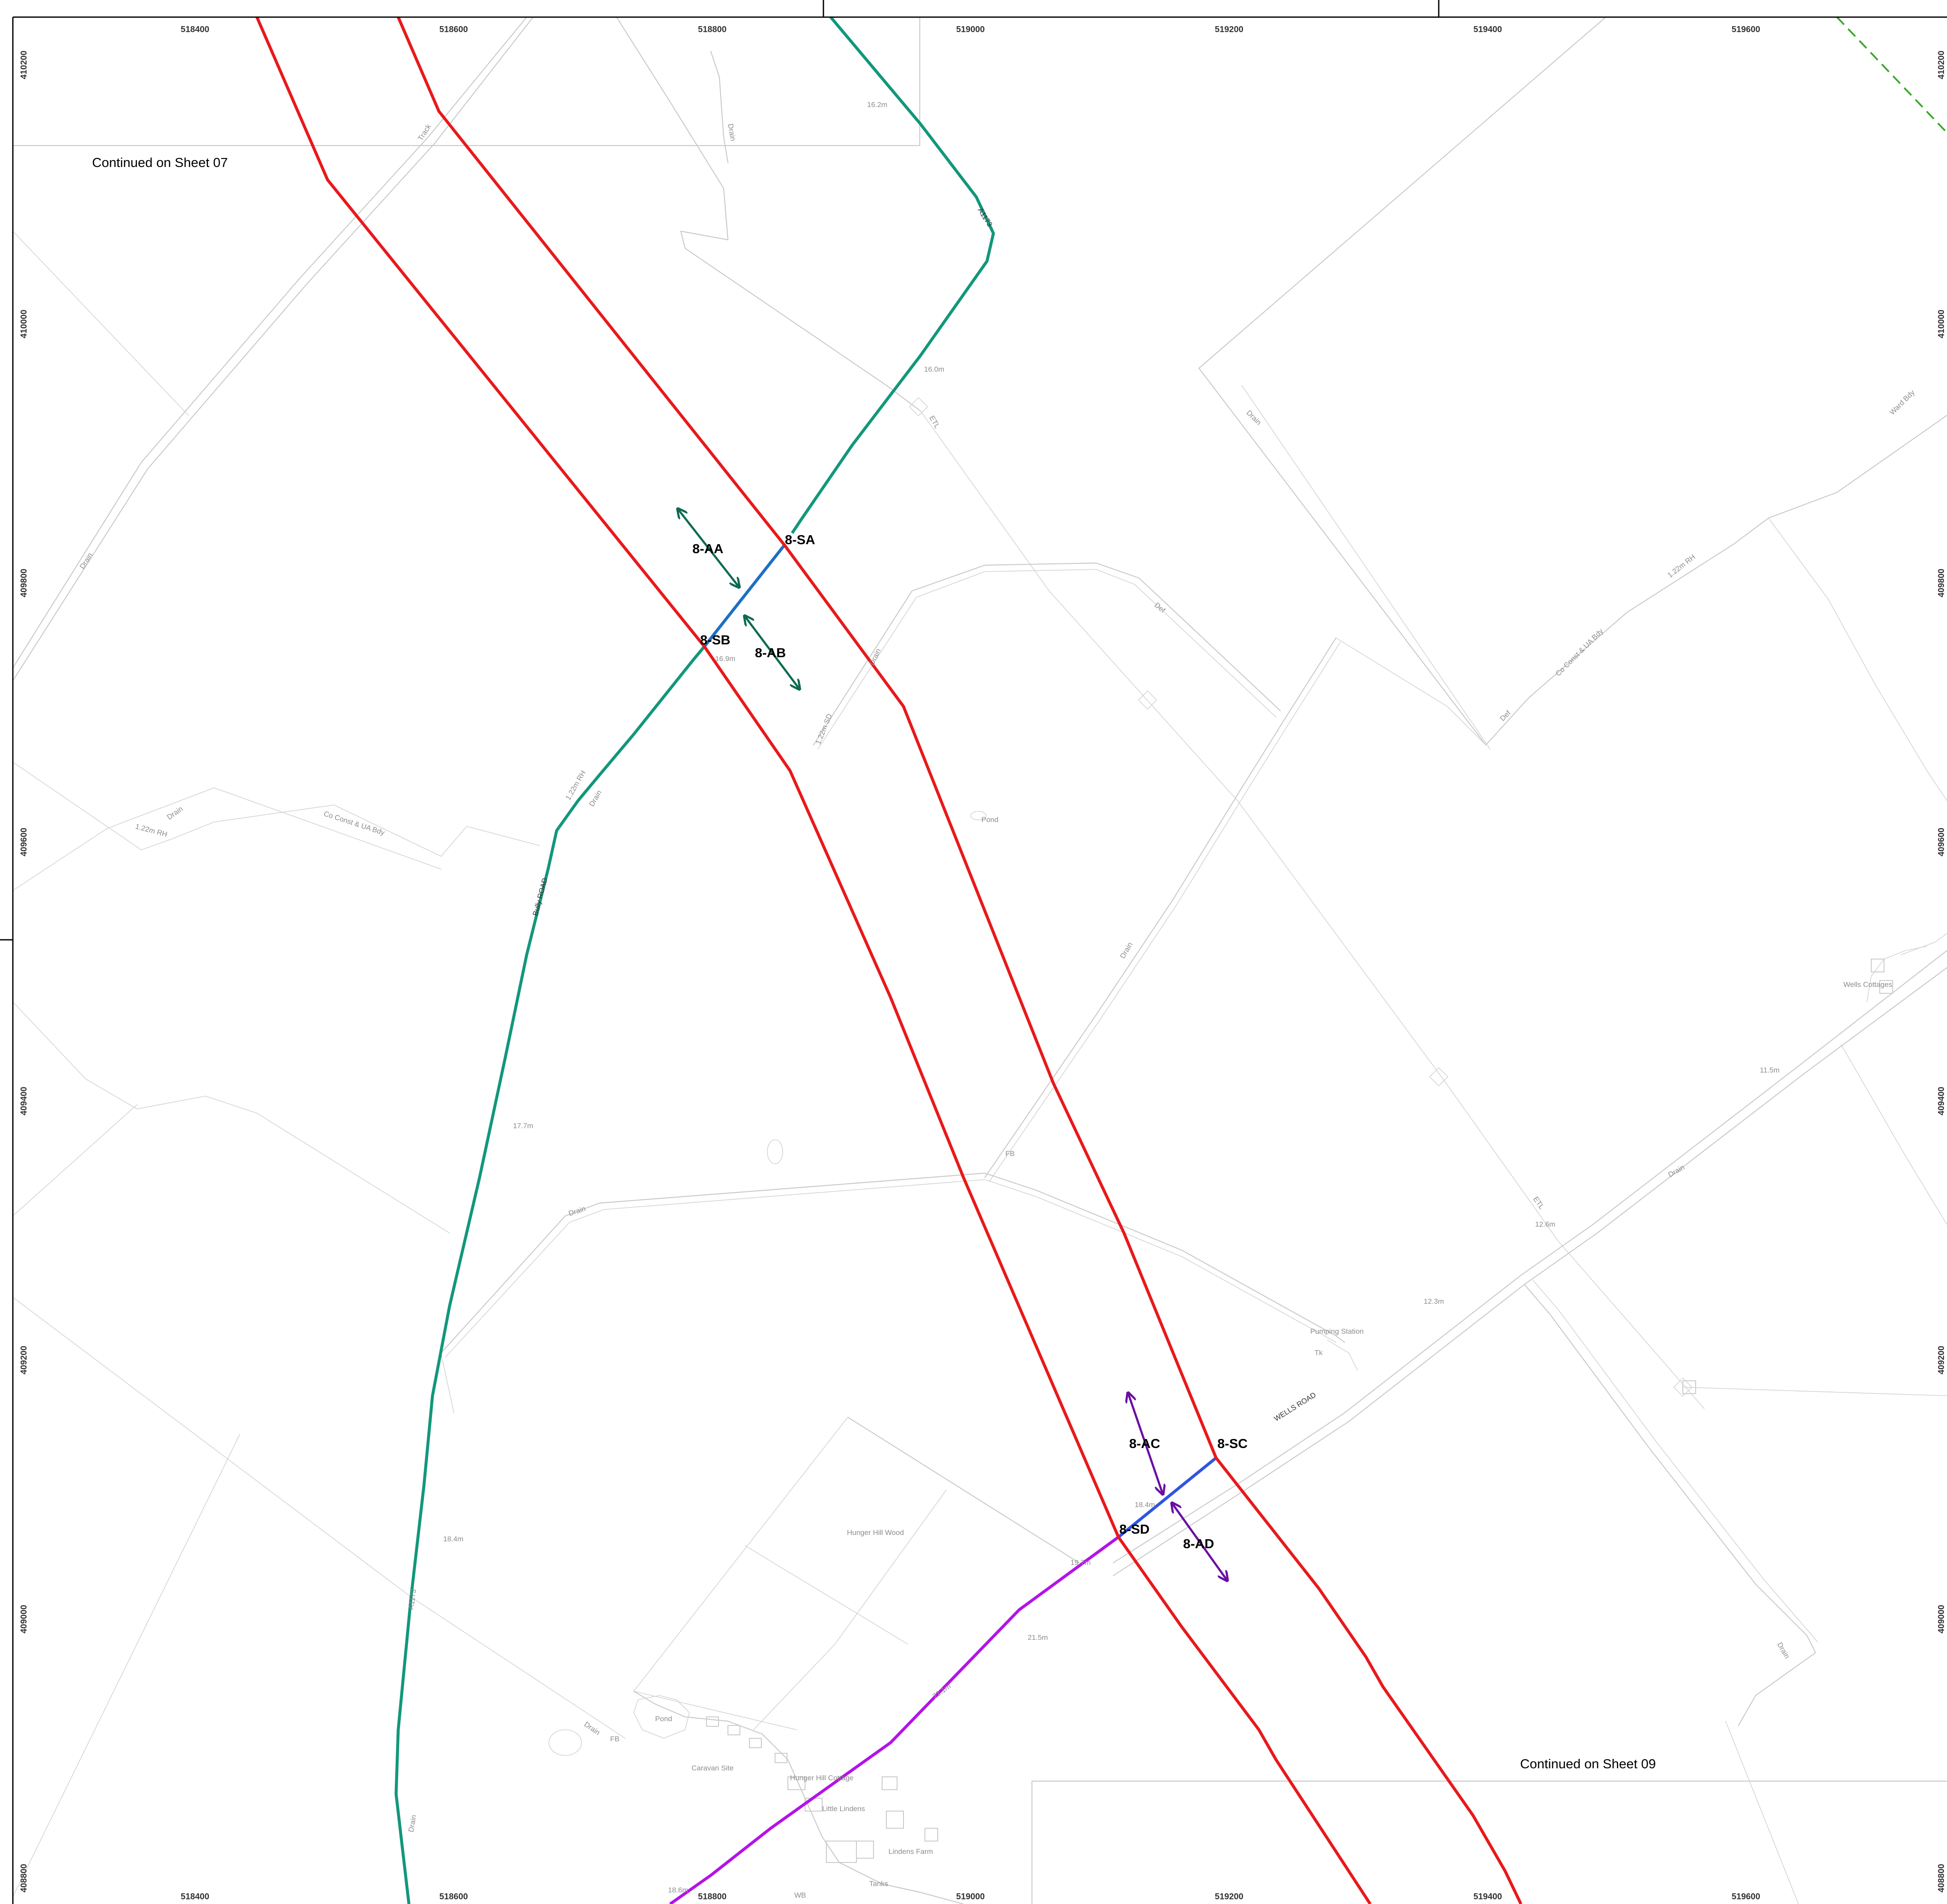 This screenshot has height=1904, width=1947. I want to click on northing-right-8: 408800, so click(1942, 1878).